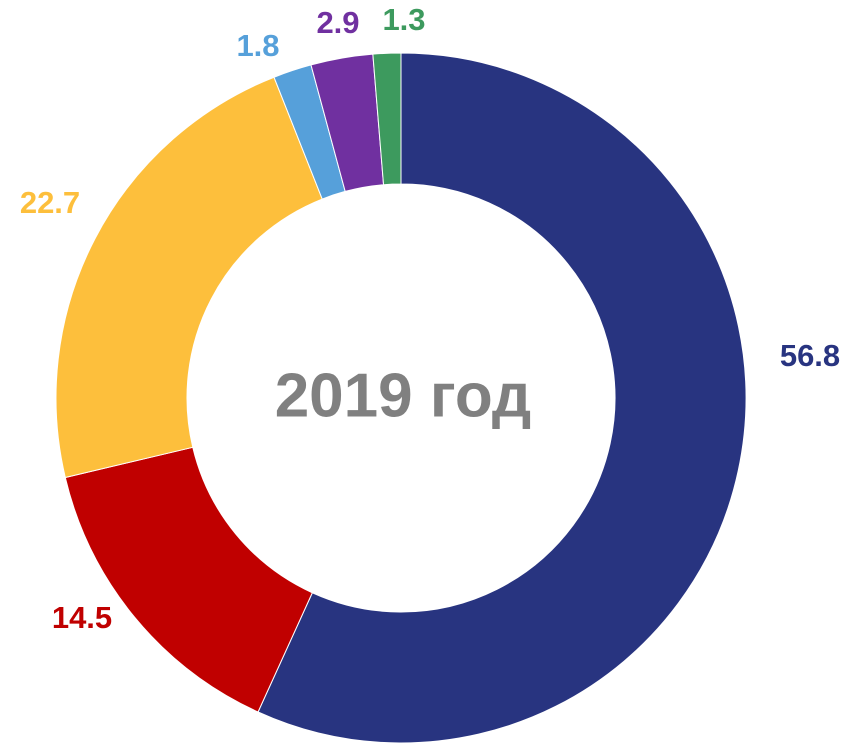 This screenshot has width=849, height=743. Describe the element at coordinates (403, 19) in the screenshot. I see `data-label: 1.3` at that location.